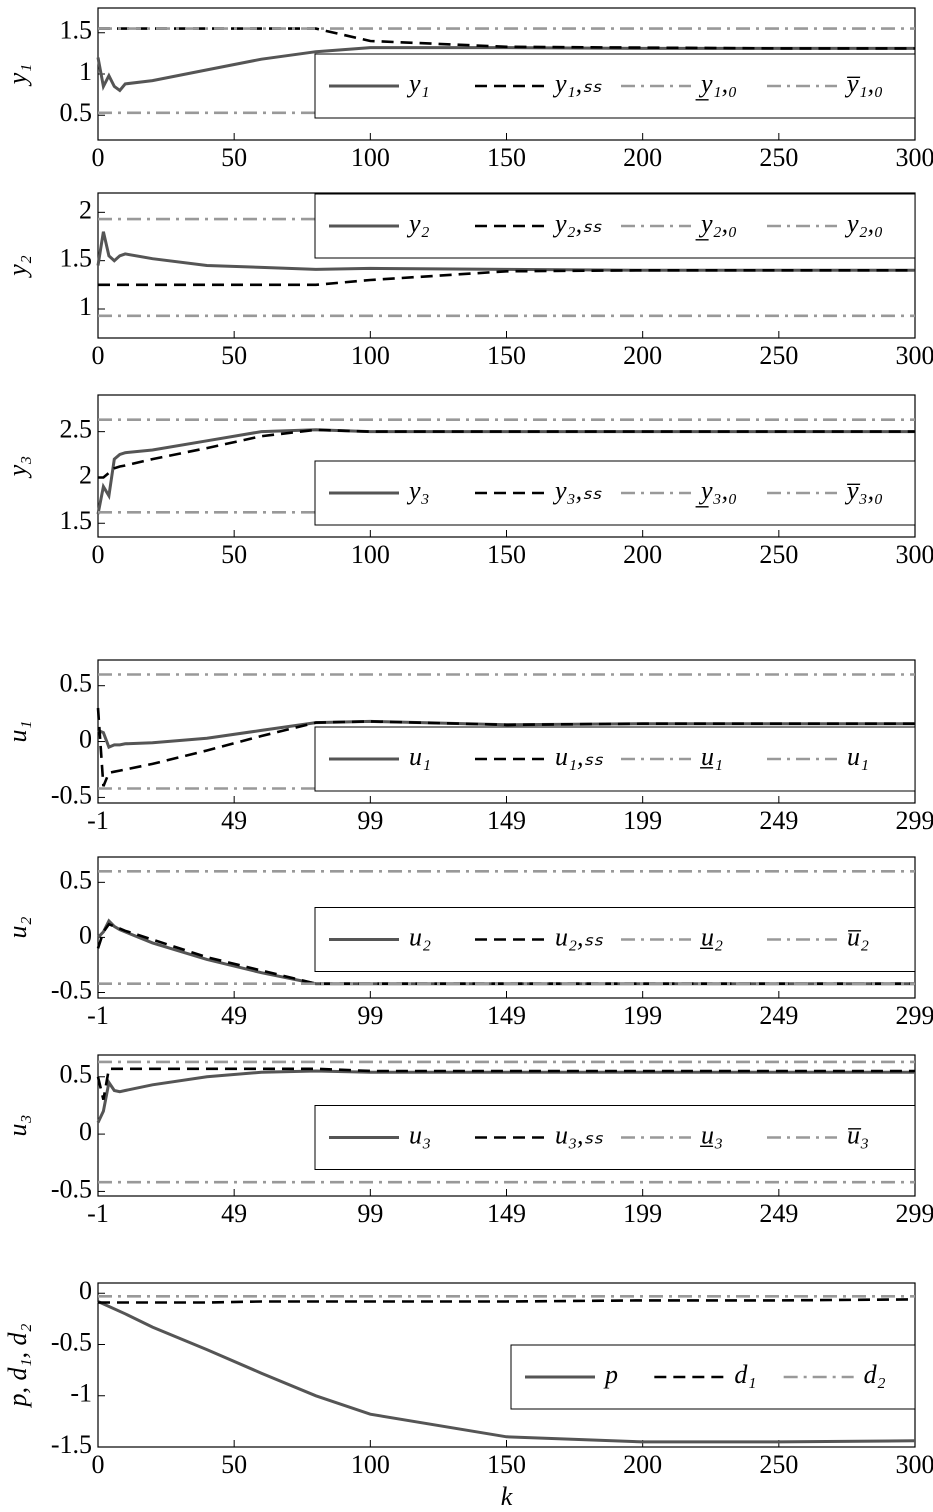  I want to click on legend-label: u₃, so click(420, 1134).